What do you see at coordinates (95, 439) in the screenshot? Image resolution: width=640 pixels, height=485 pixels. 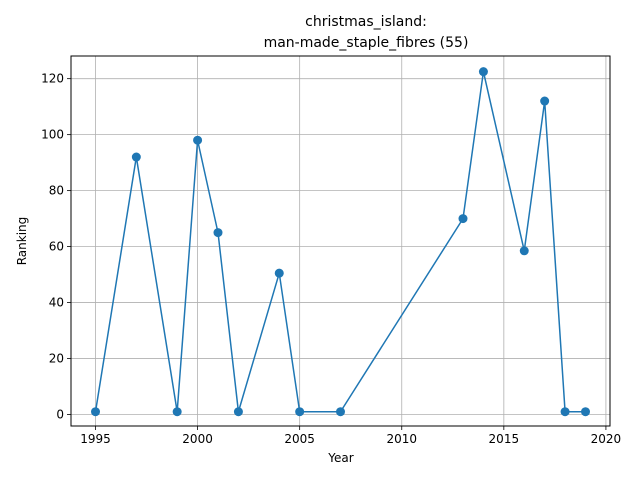 I see `x-tick-label: 1995` at bounding box center [95, 439].